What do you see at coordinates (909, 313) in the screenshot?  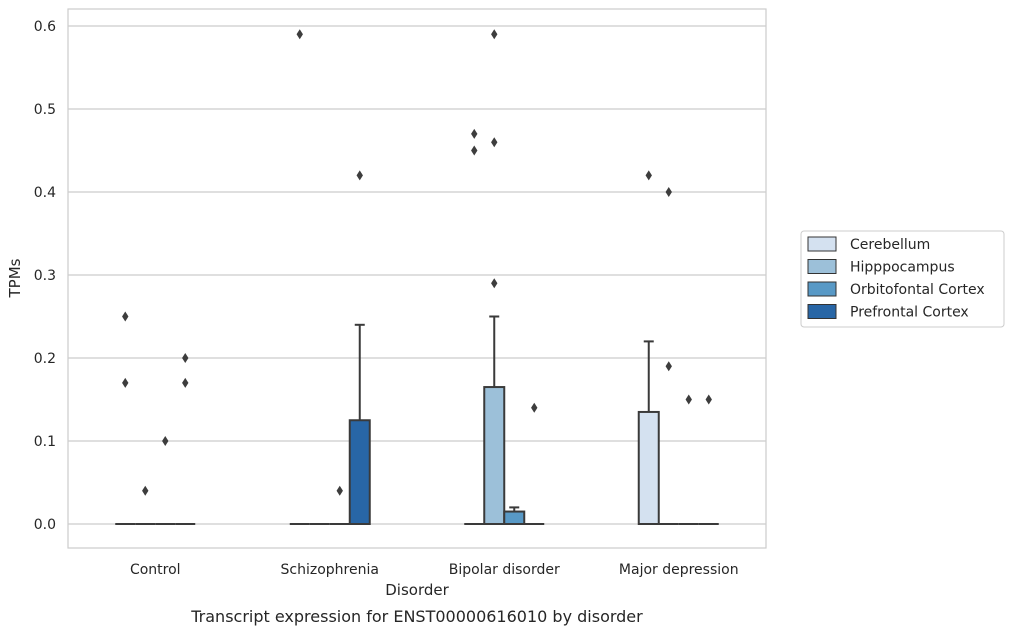 I see `legend-label: Prefrontal Cortex` at bounding box center [909, 313].